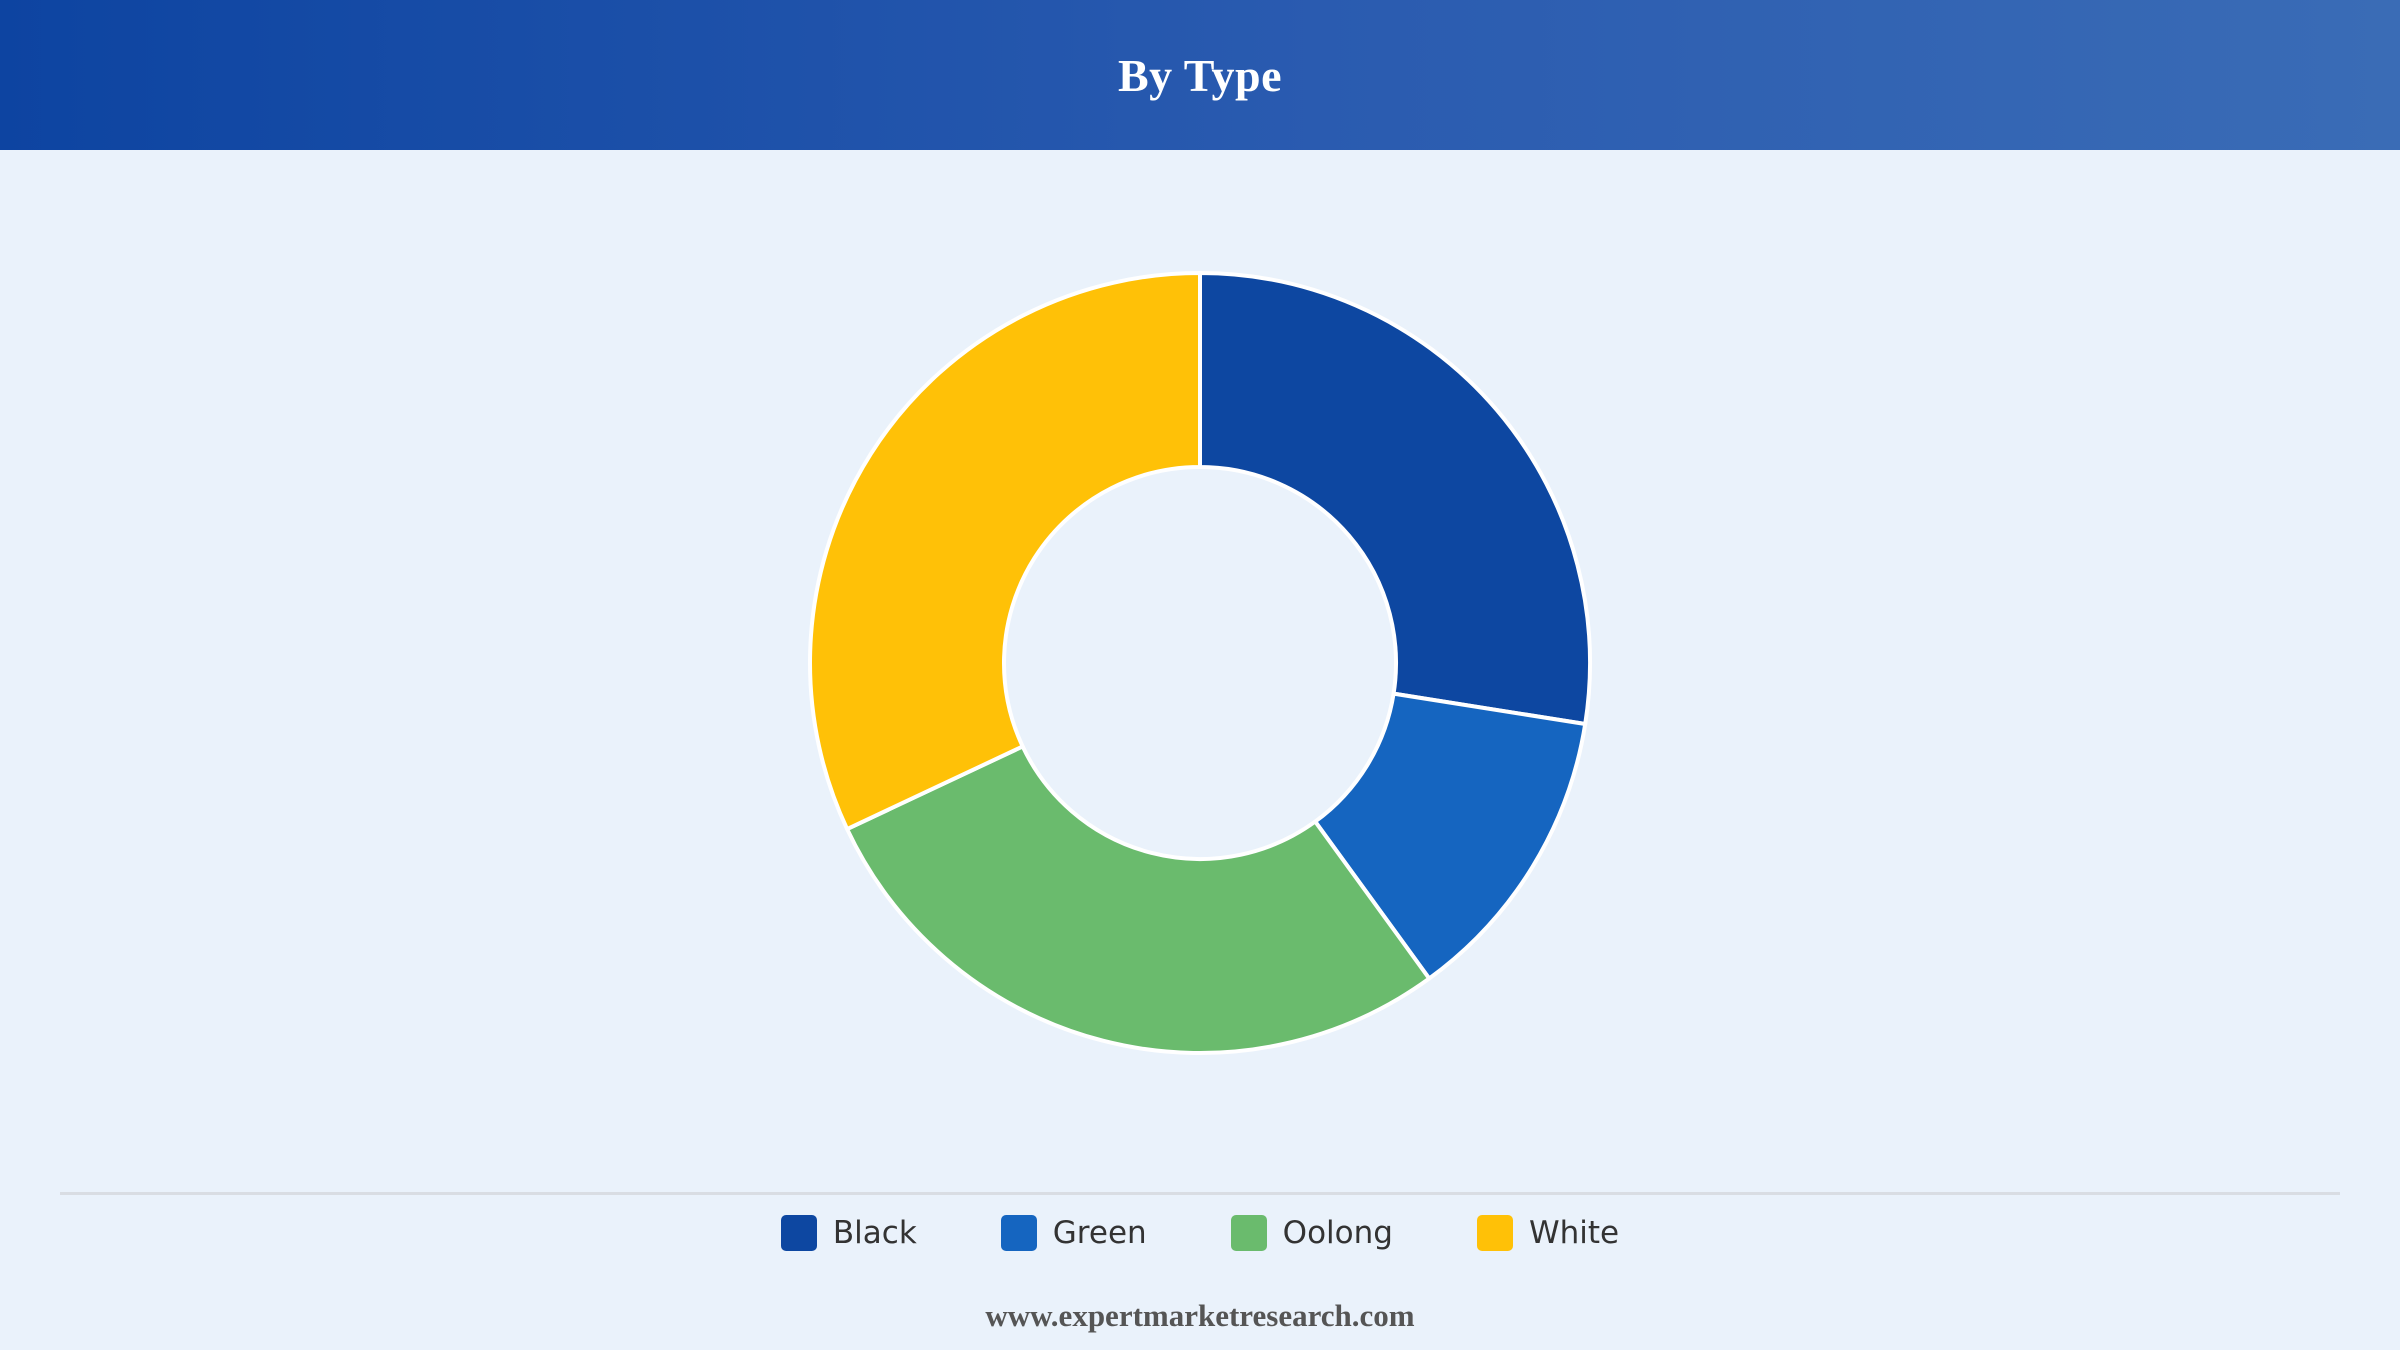 Image resolution: width=2400 pixels, height=1350 pixels. I want to click on chart-header: By Type, so click(1200, 75).